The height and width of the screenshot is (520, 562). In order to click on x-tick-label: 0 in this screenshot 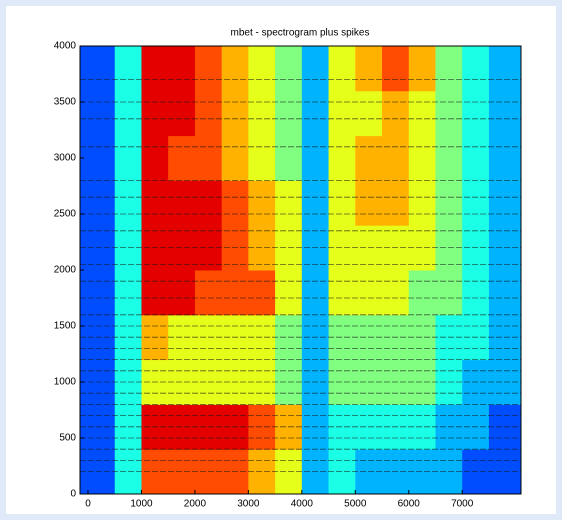, I will do `click(88, 504)`.